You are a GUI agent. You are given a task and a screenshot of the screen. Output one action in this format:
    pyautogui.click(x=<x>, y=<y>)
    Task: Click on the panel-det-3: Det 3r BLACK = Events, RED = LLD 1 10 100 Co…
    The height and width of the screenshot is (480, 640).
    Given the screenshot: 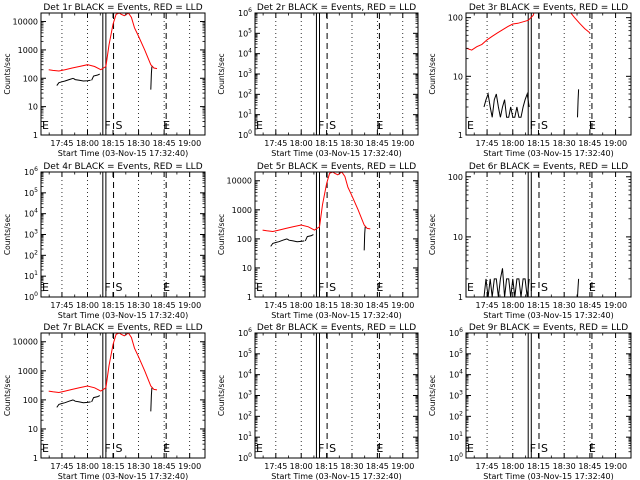 What is the action you would take?
    pyautogui.click(x=530, y=80)
    